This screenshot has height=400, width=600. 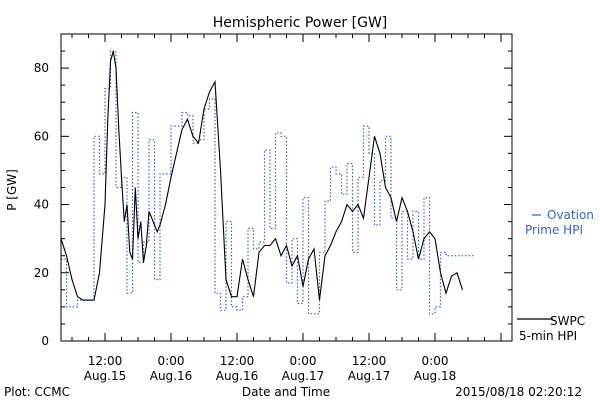 What do you see at coordinates (12, 190) in the screenshot?
I see `y-axis-label: P [GW]` at bounding box center [12, 190].